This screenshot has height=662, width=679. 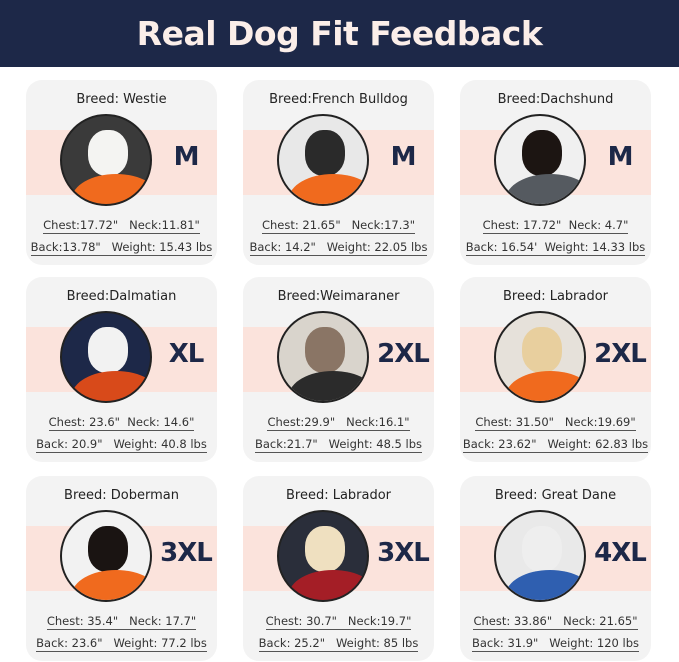 I want to click on measurements-back-weight: Back: 31.9" Weight: 120 lbs, so click(x=555, y=644).